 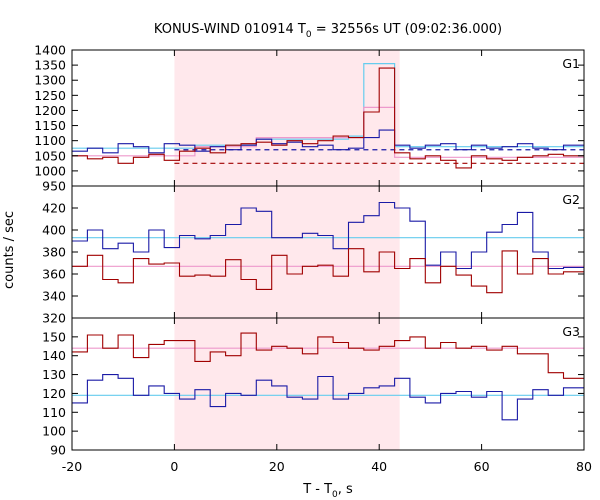 What do you see at coordinates (54, 393) in the screenshot?
I see `y-tick-label: 120` at bounding box center [54, 393].